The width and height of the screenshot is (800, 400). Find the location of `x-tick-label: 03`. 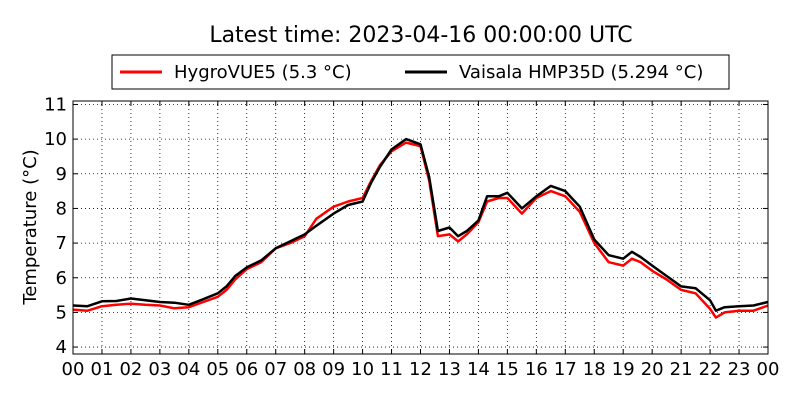

x-tick-label: 03 is located at coordinates (159, 369).